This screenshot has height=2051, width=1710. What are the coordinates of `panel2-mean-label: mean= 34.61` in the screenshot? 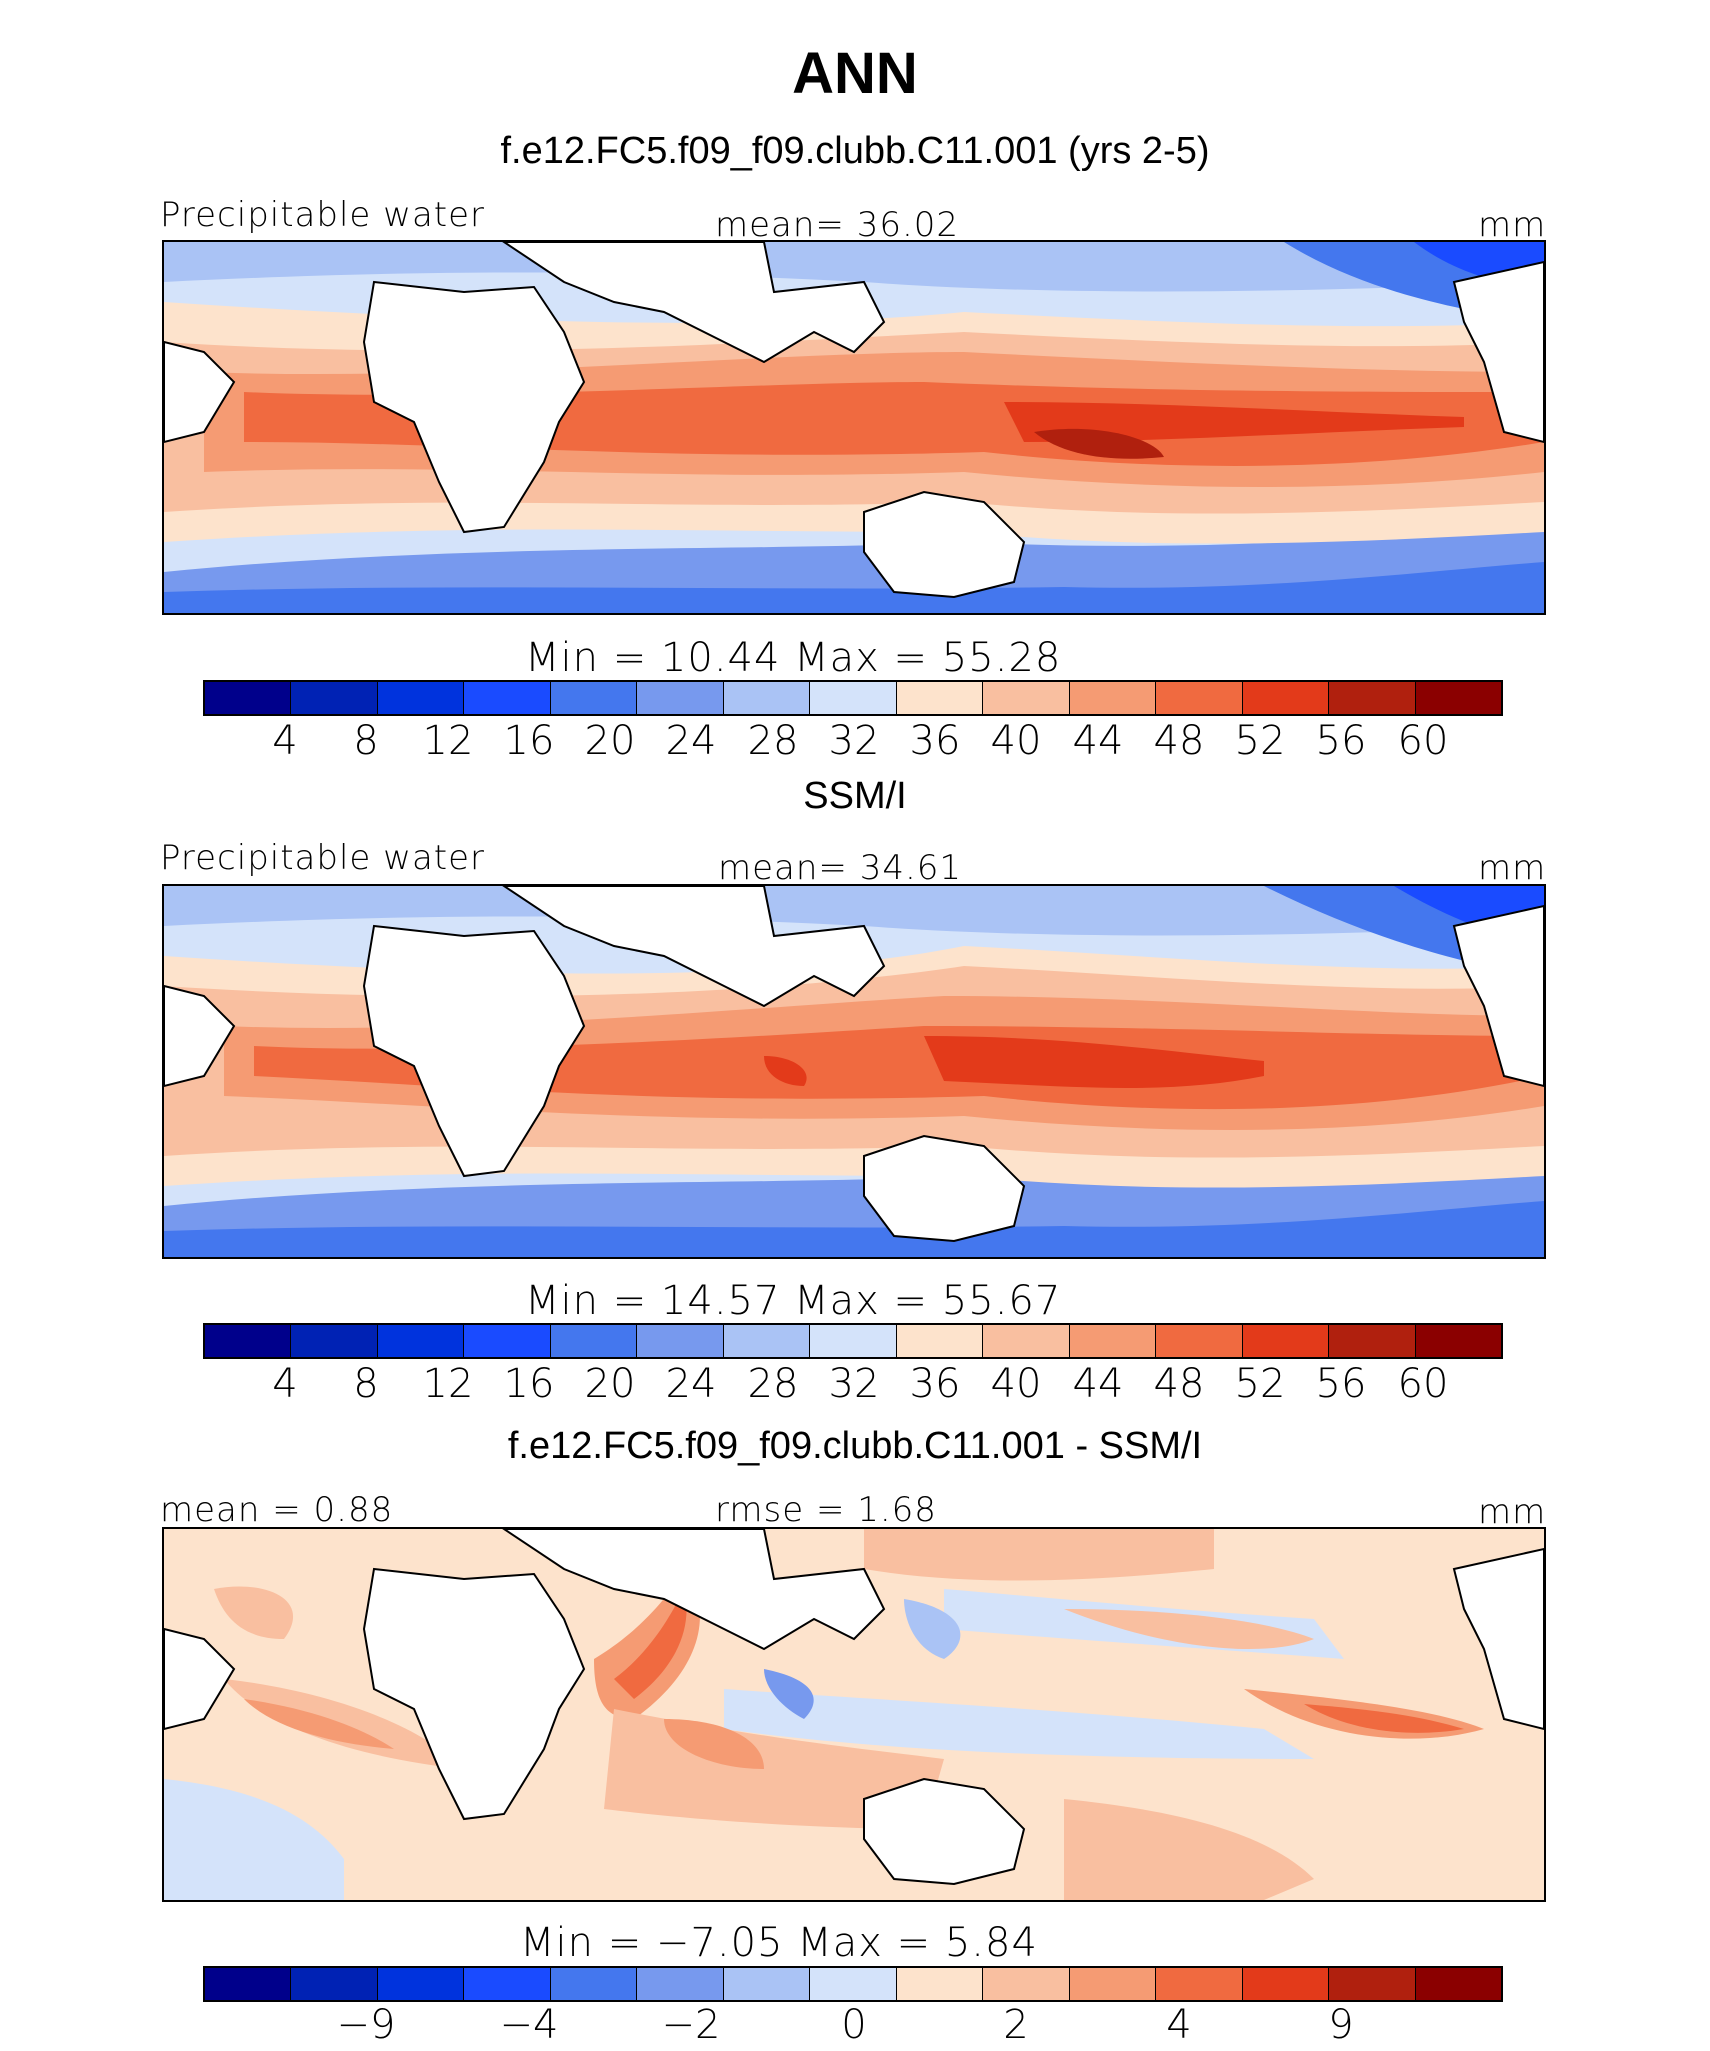 It's located at (840, 868).